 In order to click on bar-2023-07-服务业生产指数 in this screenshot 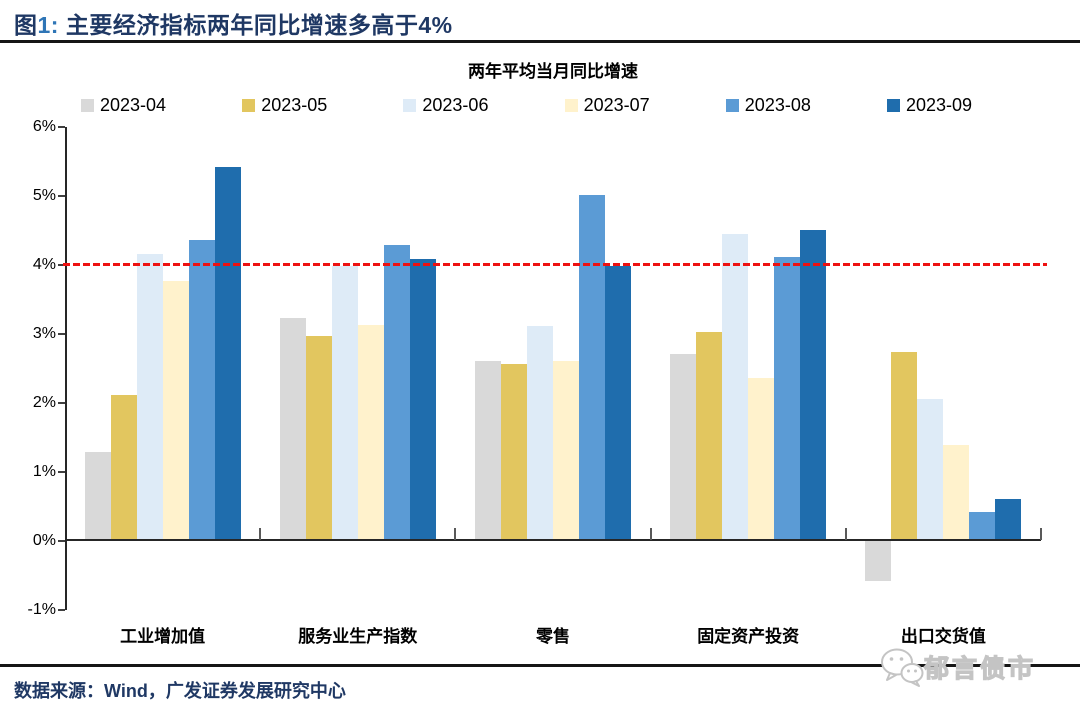, I will do `click(370, 432)`.